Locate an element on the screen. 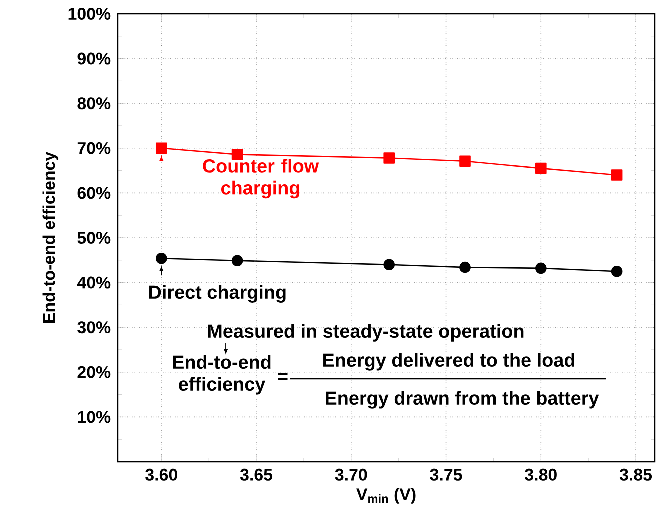  x-tick-label: 3.80 is located at coordinates (541, 474).